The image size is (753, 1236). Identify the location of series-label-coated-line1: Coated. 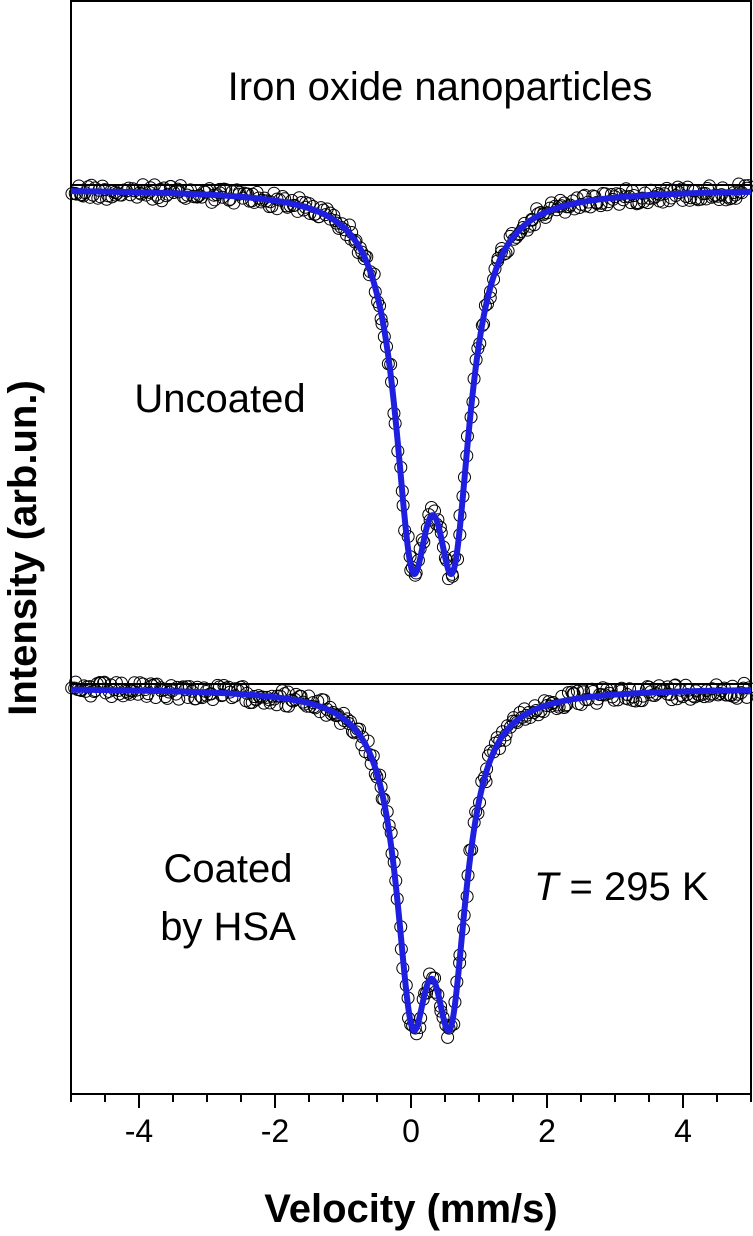
(228, 869).